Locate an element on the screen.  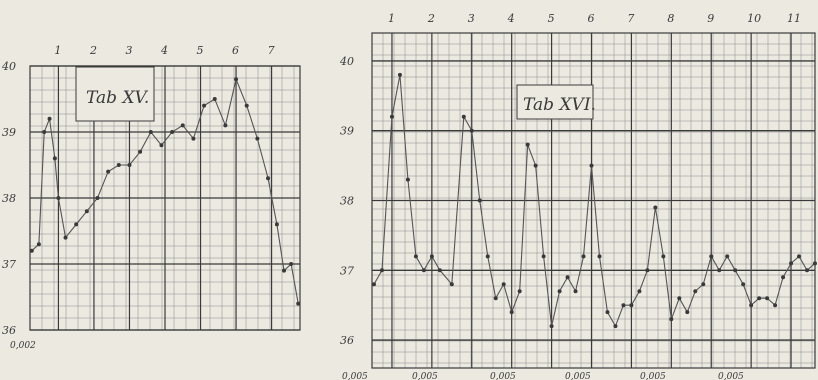
x-tick-label: 1 is located at coordinates (391, 18).